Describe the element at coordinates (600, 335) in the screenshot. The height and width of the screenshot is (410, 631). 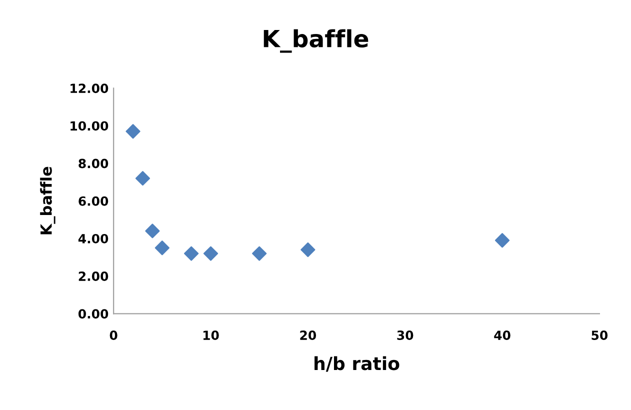
I see `x-tick-label: 50` at that location.